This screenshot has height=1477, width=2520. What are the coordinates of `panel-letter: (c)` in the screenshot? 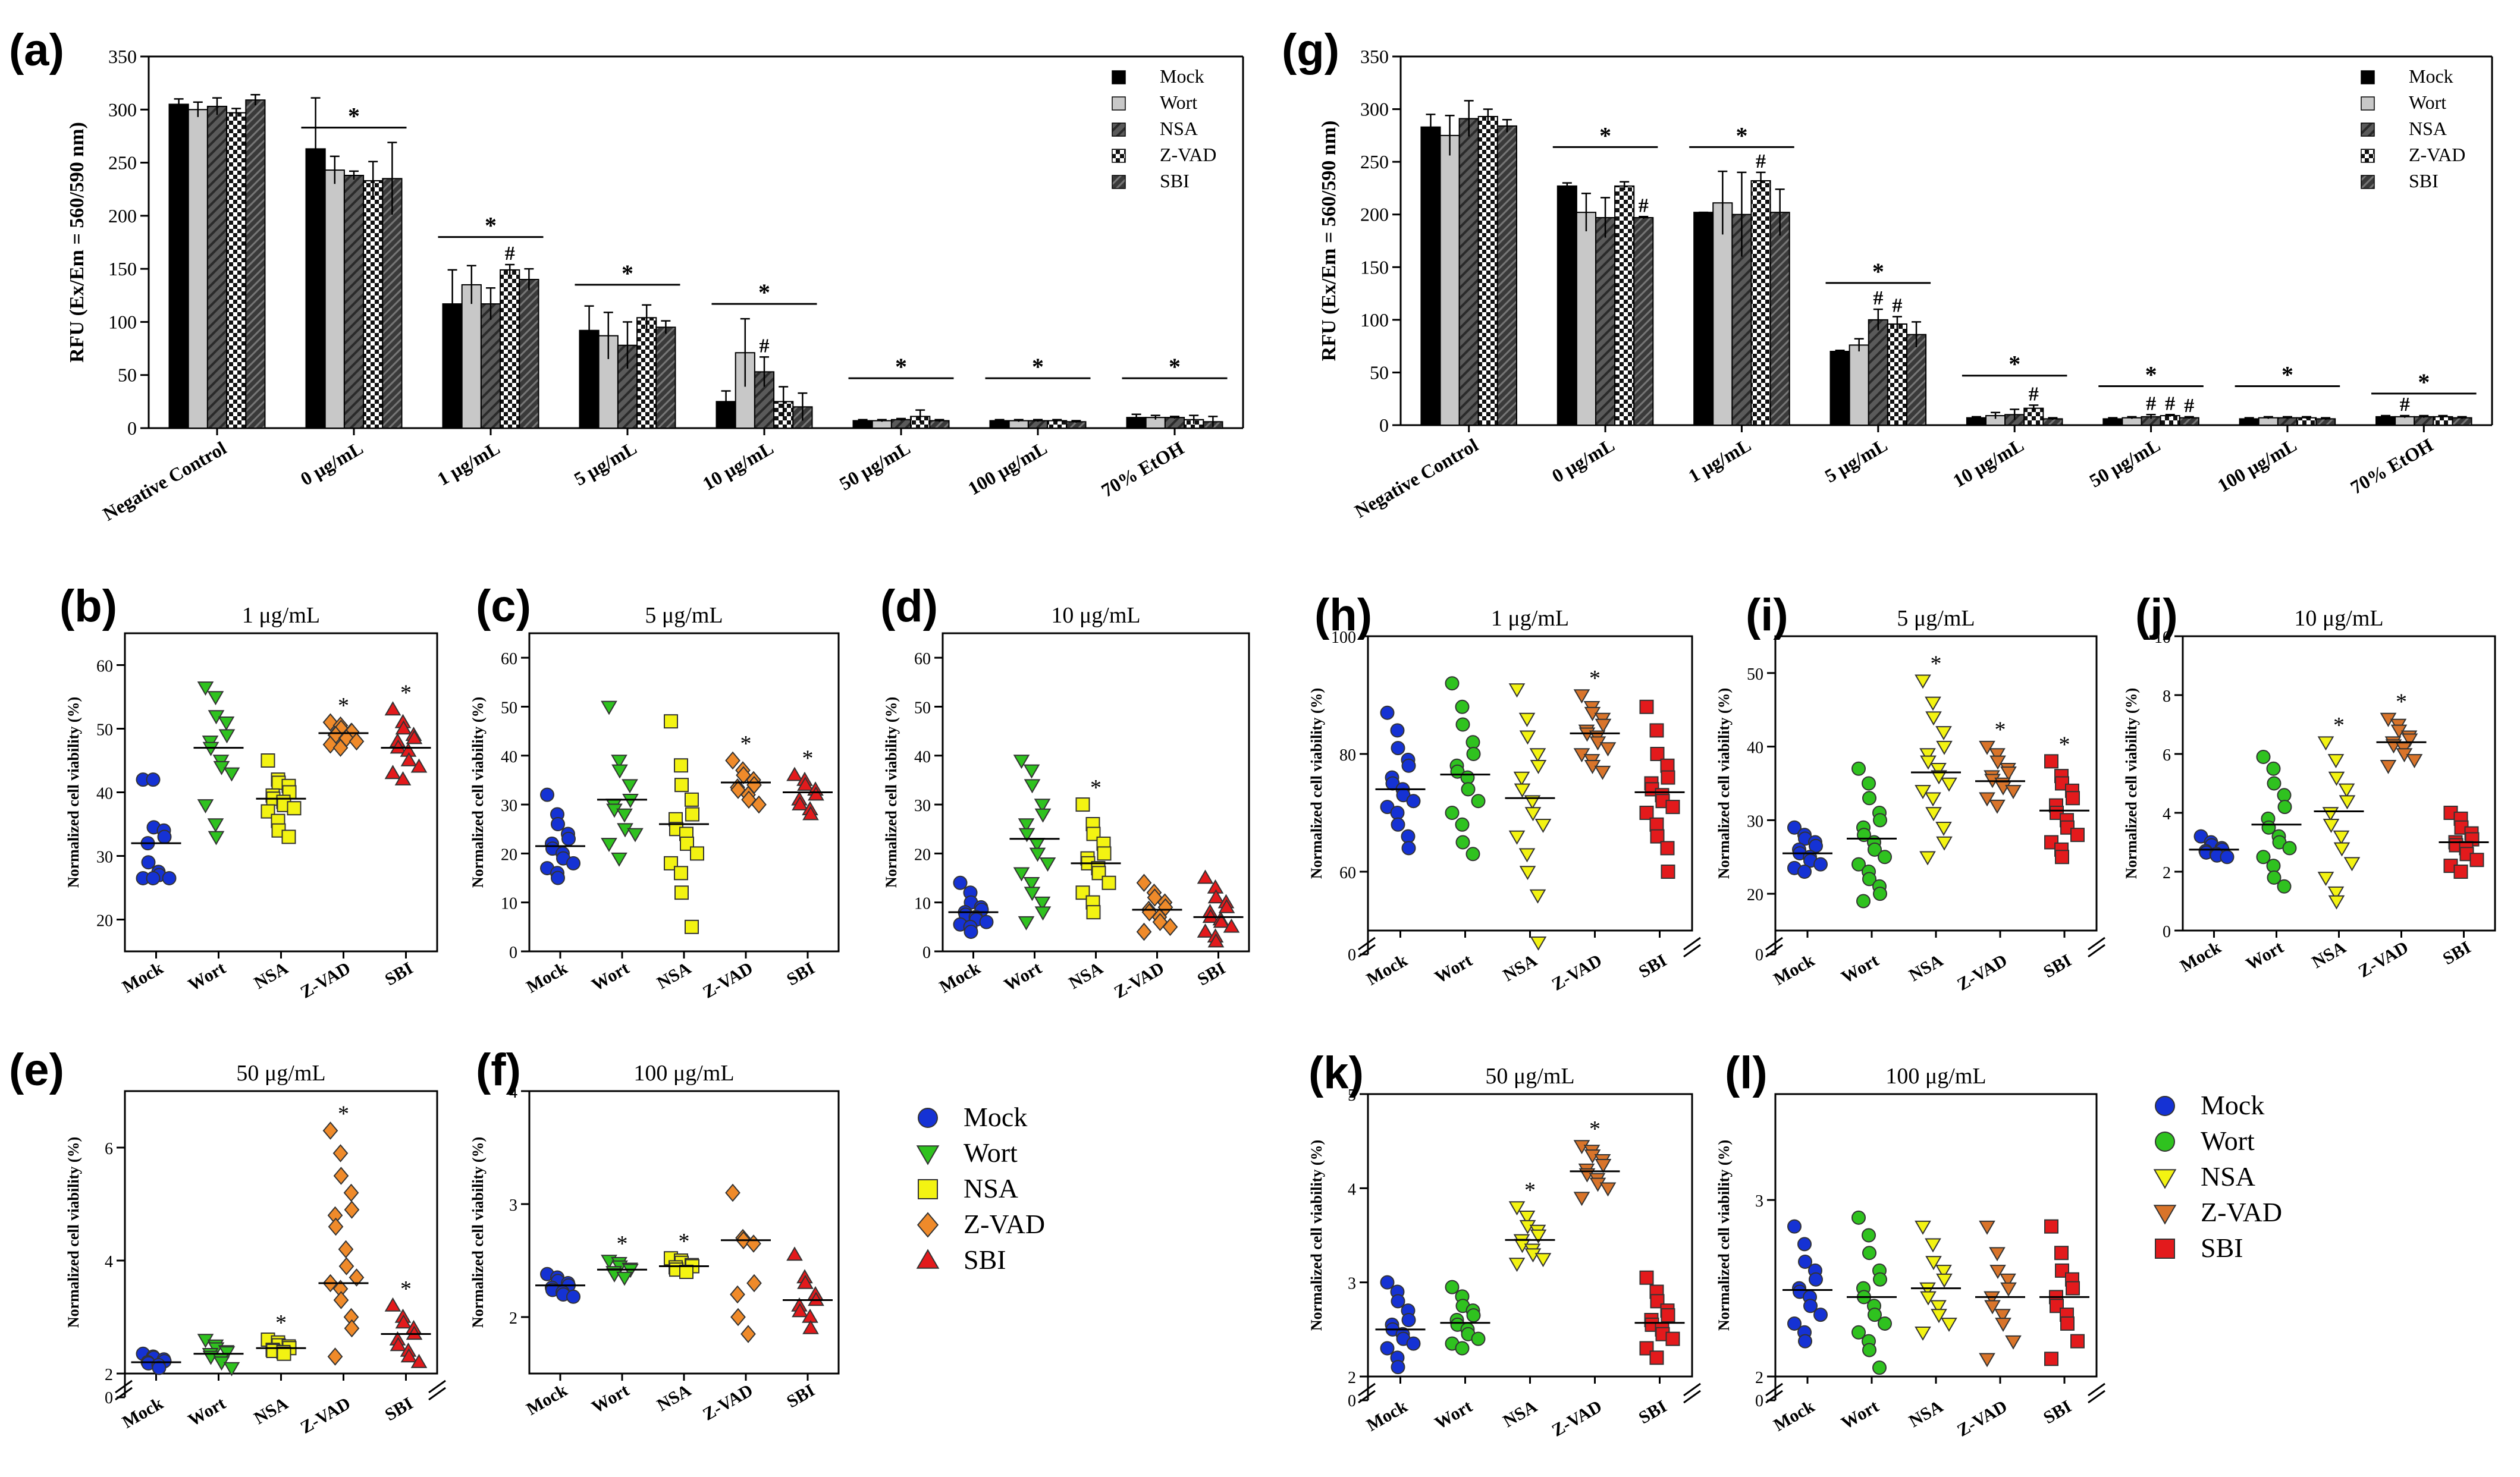 It's located at (504, 606).